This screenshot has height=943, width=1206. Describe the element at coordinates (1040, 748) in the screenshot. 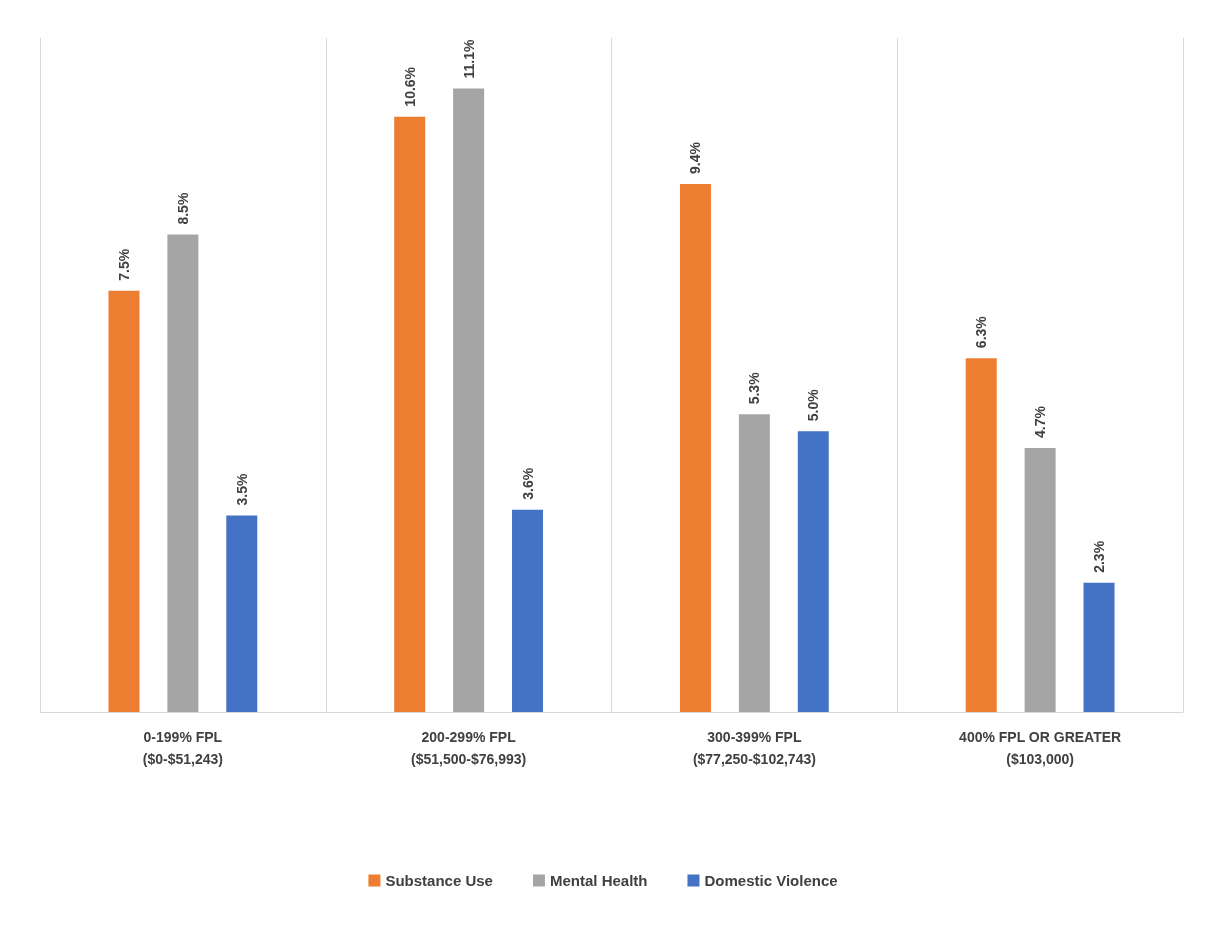

I see `x-tick-label: 400% FPL OR GREATER ($103,000)` at that location.